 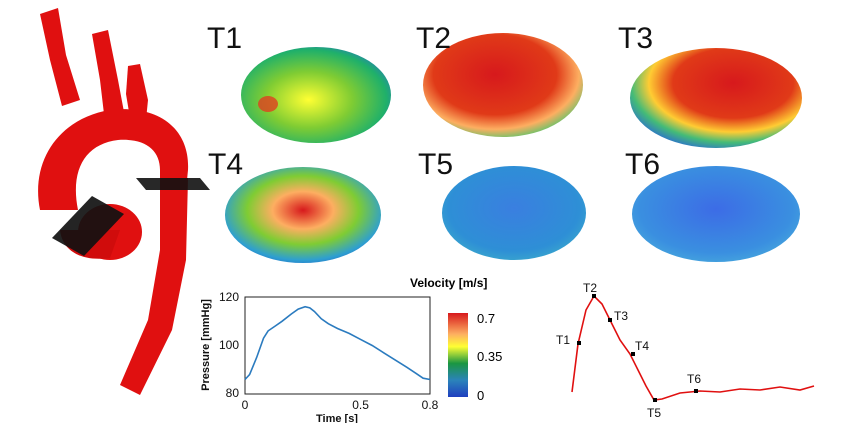 I want to click on waveform-label-t5: T5, so click(x=654, y=413).